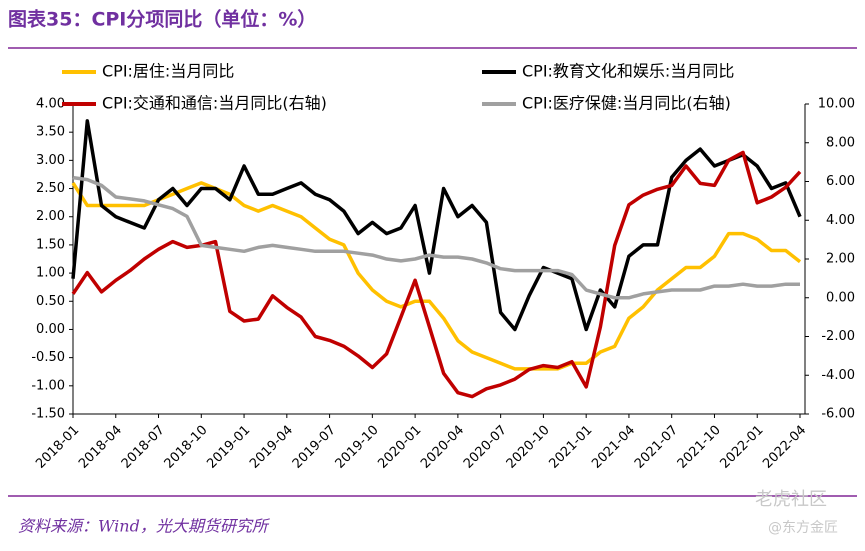  I want to click on legend-label: CPI:教育文化和娱乐:当月同比, so click(628, 71).